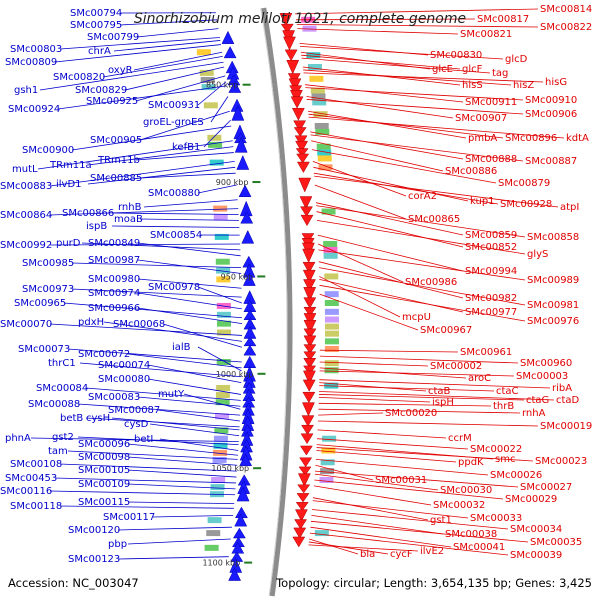 This screenshot has width=600, height=600. What do you see at coordinates (94, 530) in the screenshot?
I see `forward-gene-label: SMc00120` at bounding box center [94, 530].